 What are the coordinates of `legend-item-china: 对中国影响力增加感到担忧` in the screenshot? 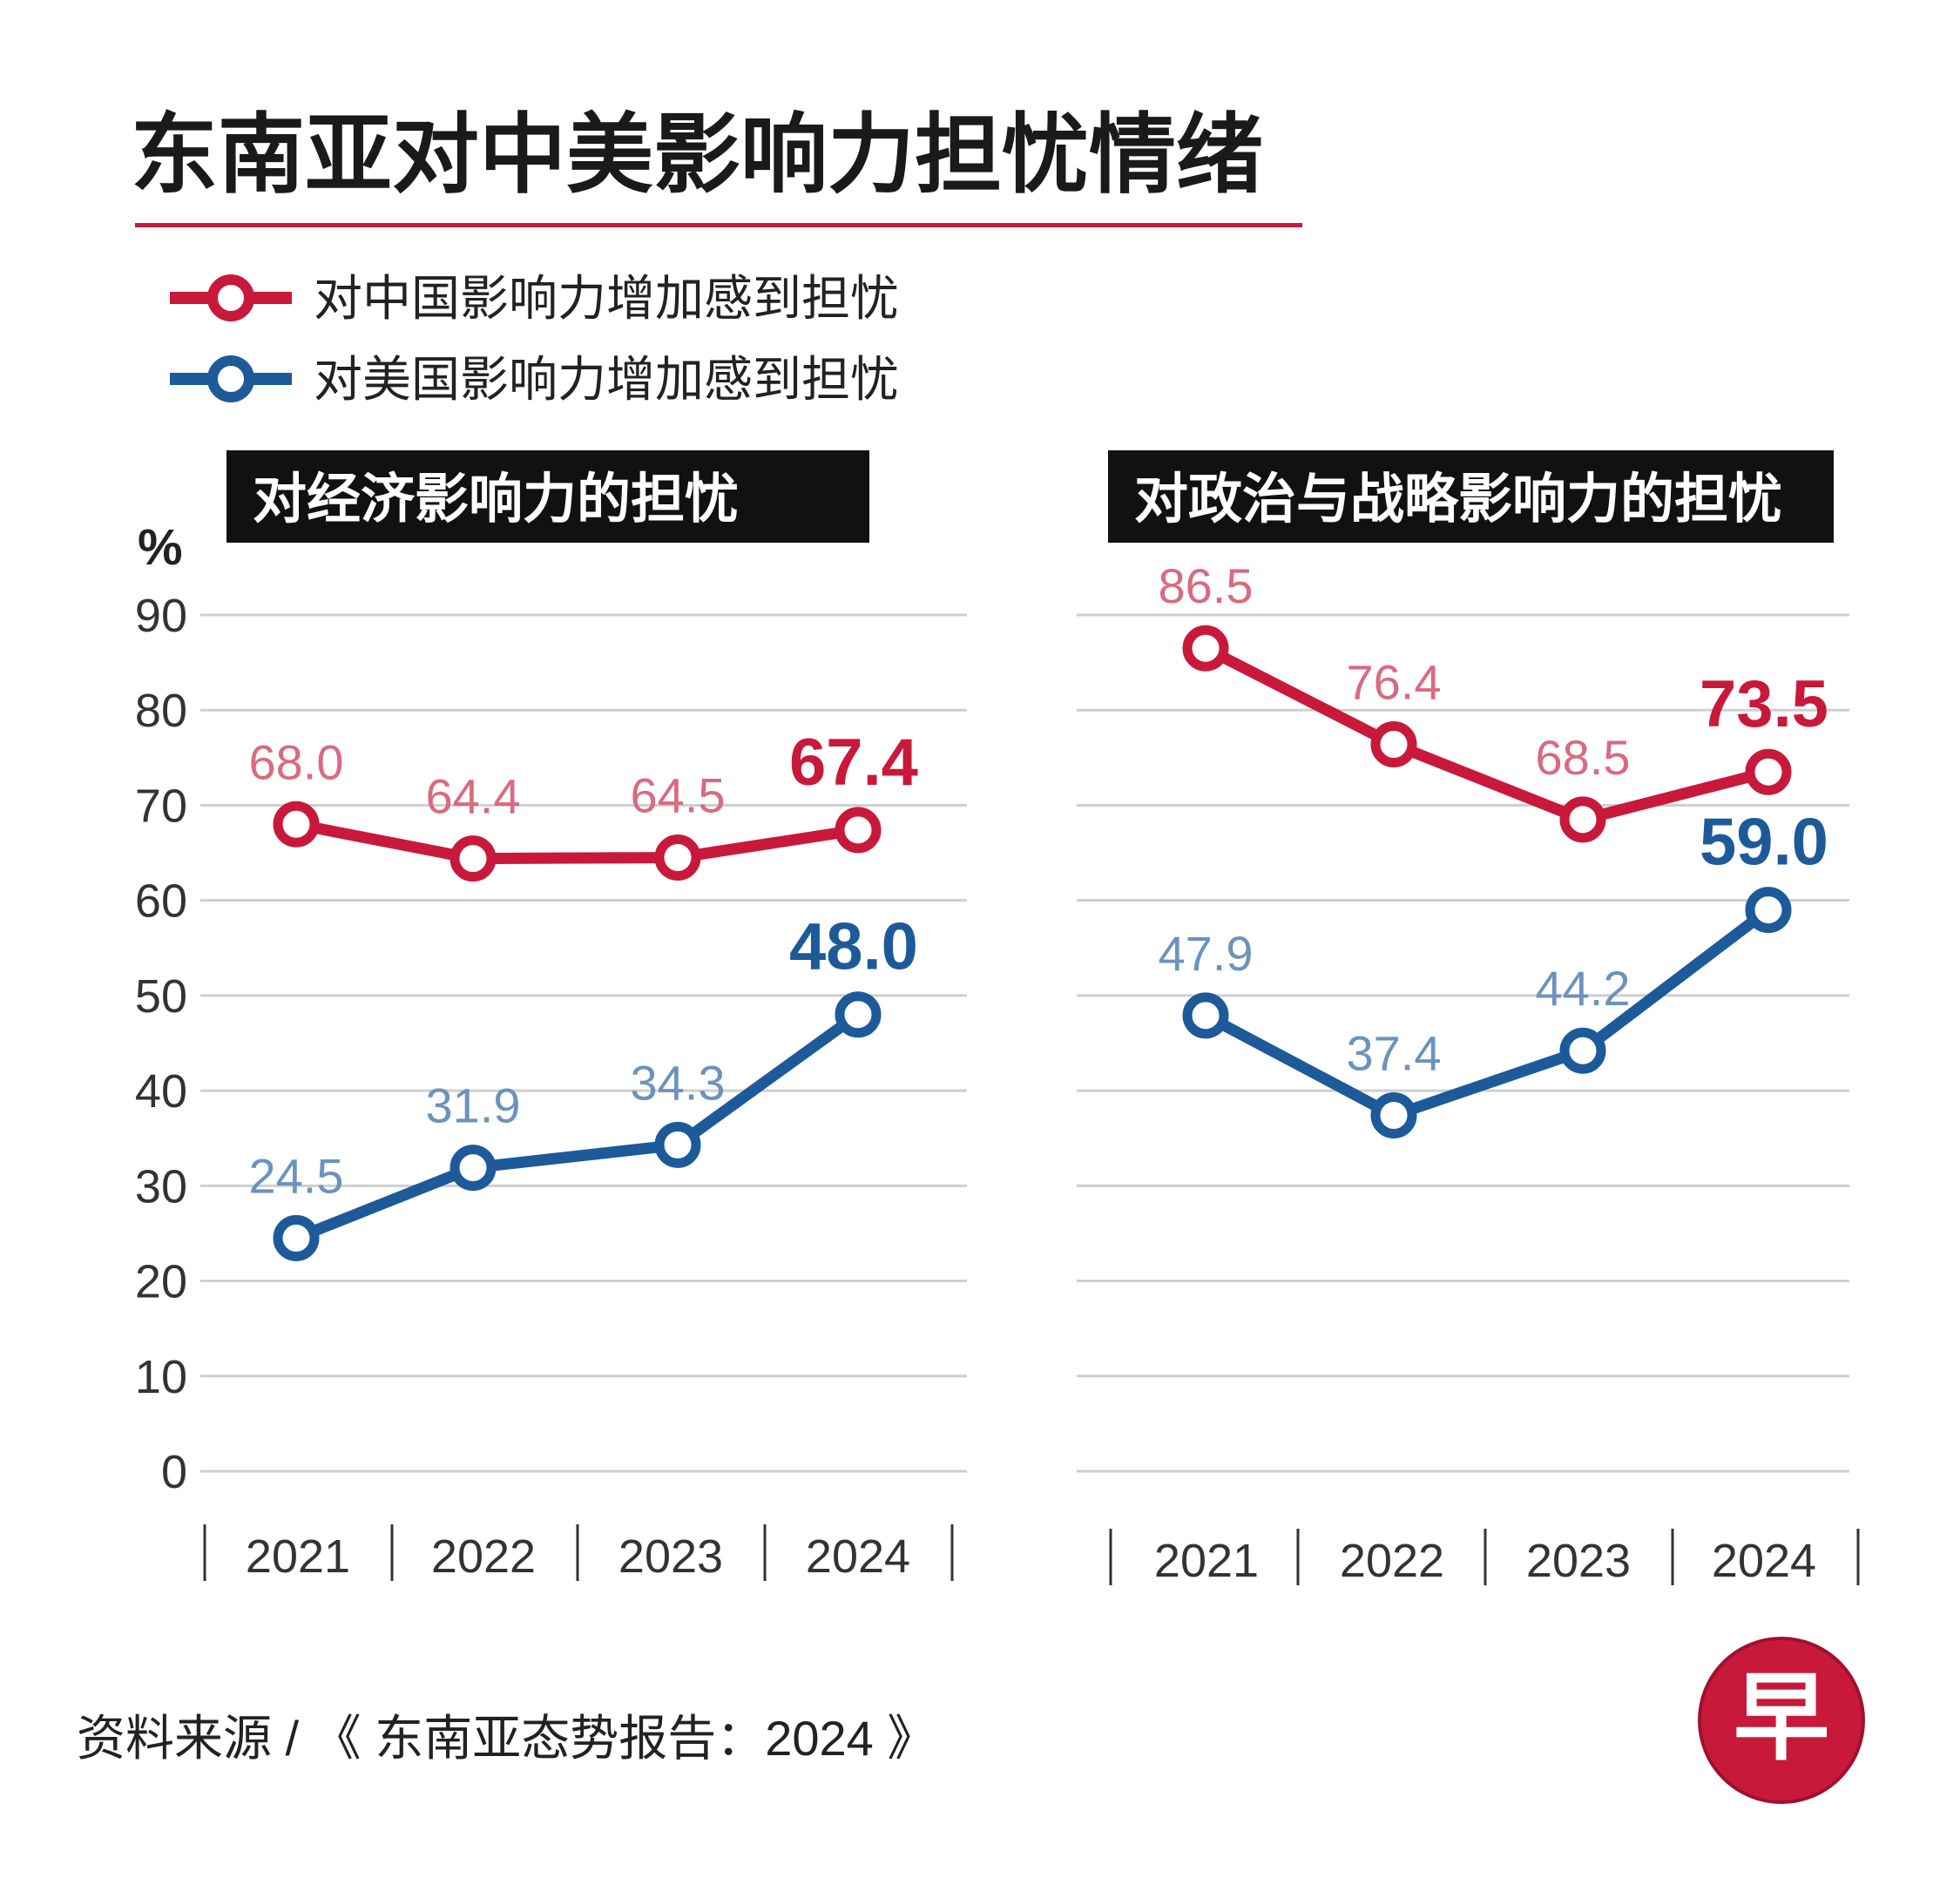 It's located at (534, 298).